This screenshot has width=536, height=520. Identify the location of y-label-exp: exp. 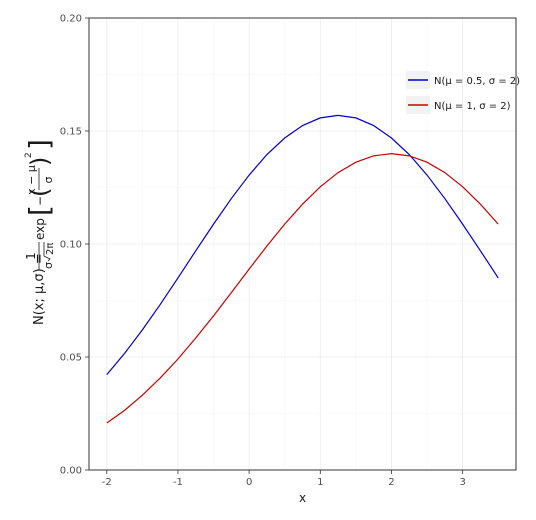
(40, 229).